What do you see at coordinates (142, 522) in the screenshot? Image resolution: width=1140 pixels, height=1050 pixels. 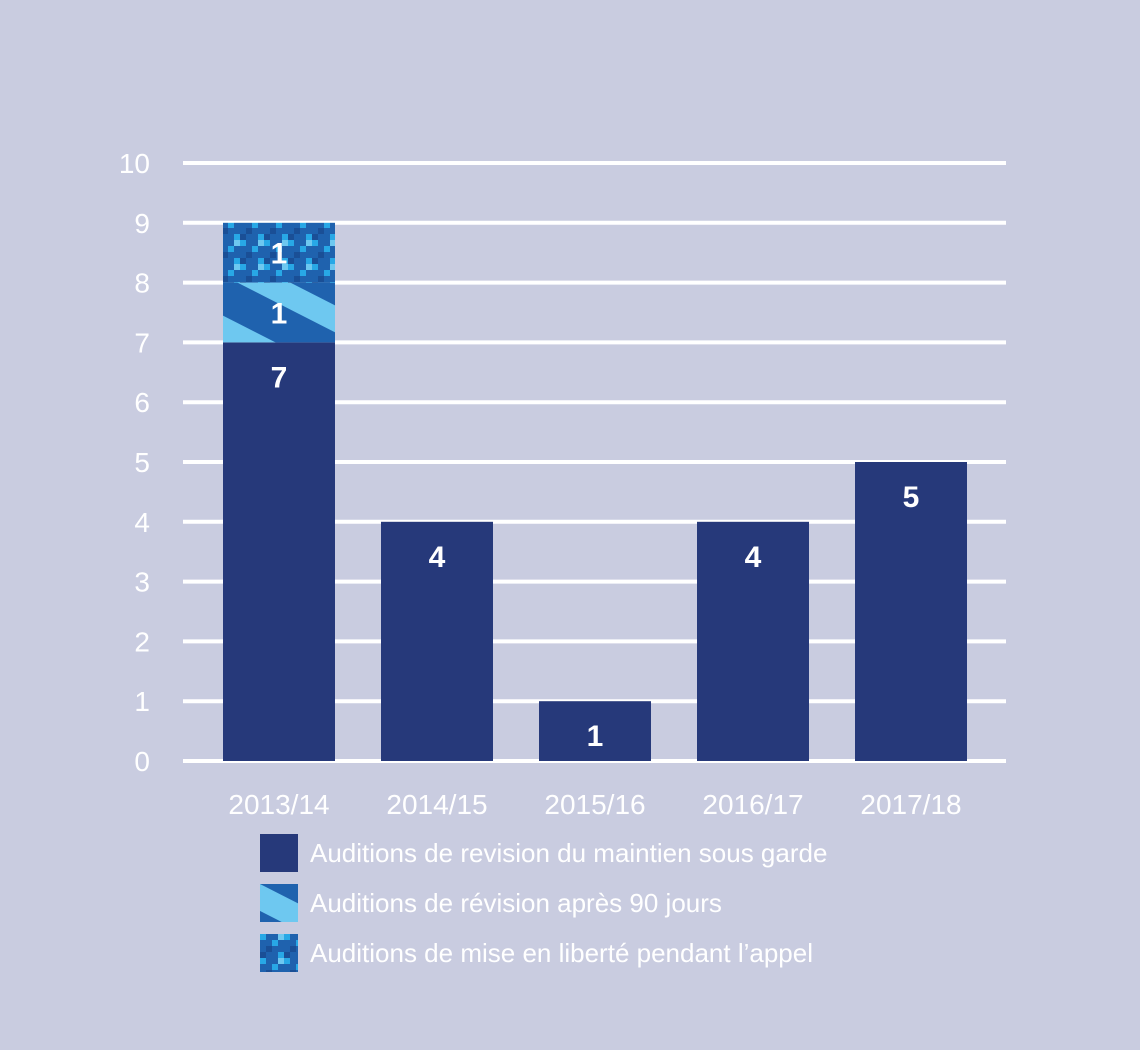 I see `y-tick-label: 4` at bounding box center [142, 522].